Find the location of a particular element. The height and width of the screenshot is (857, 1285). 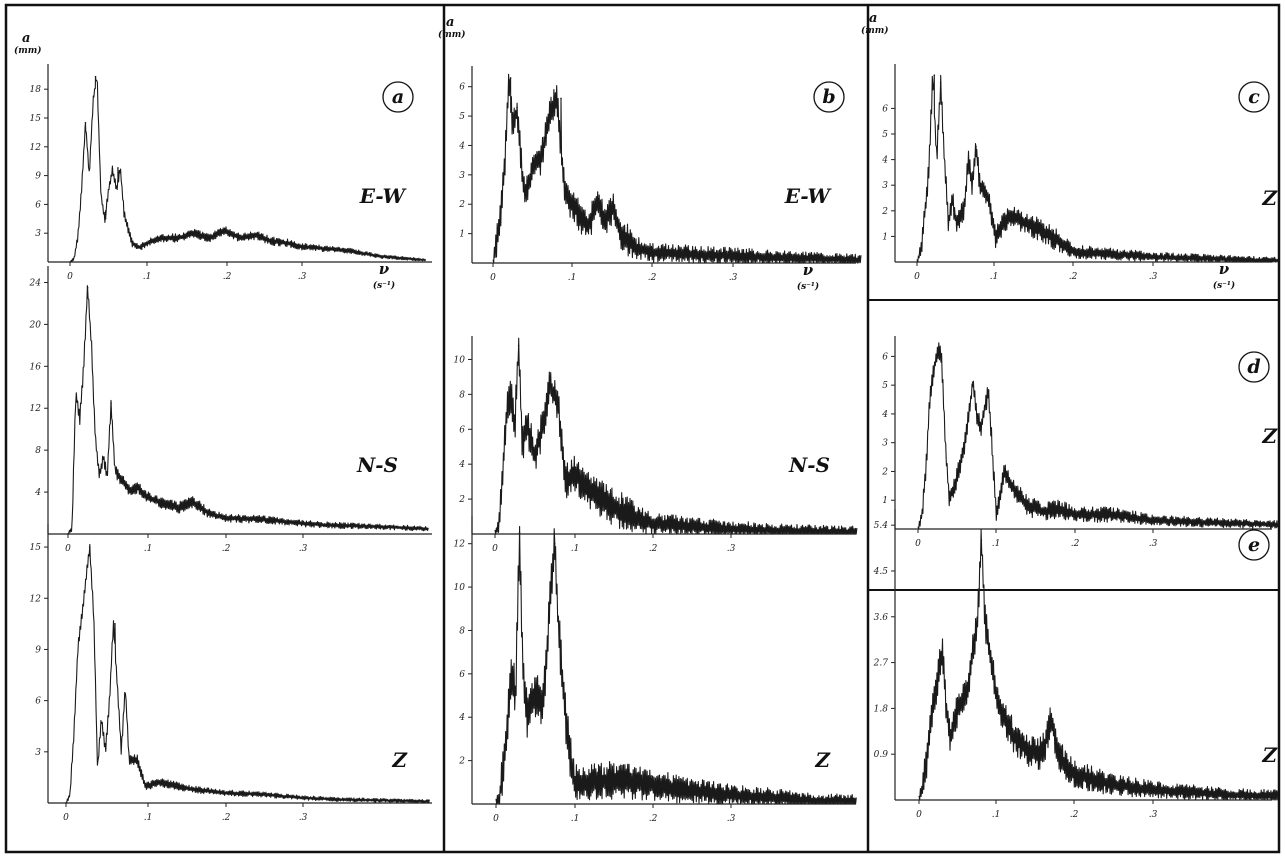

b-z-y-tick-label: 12 is located at coordinates (460, 545).